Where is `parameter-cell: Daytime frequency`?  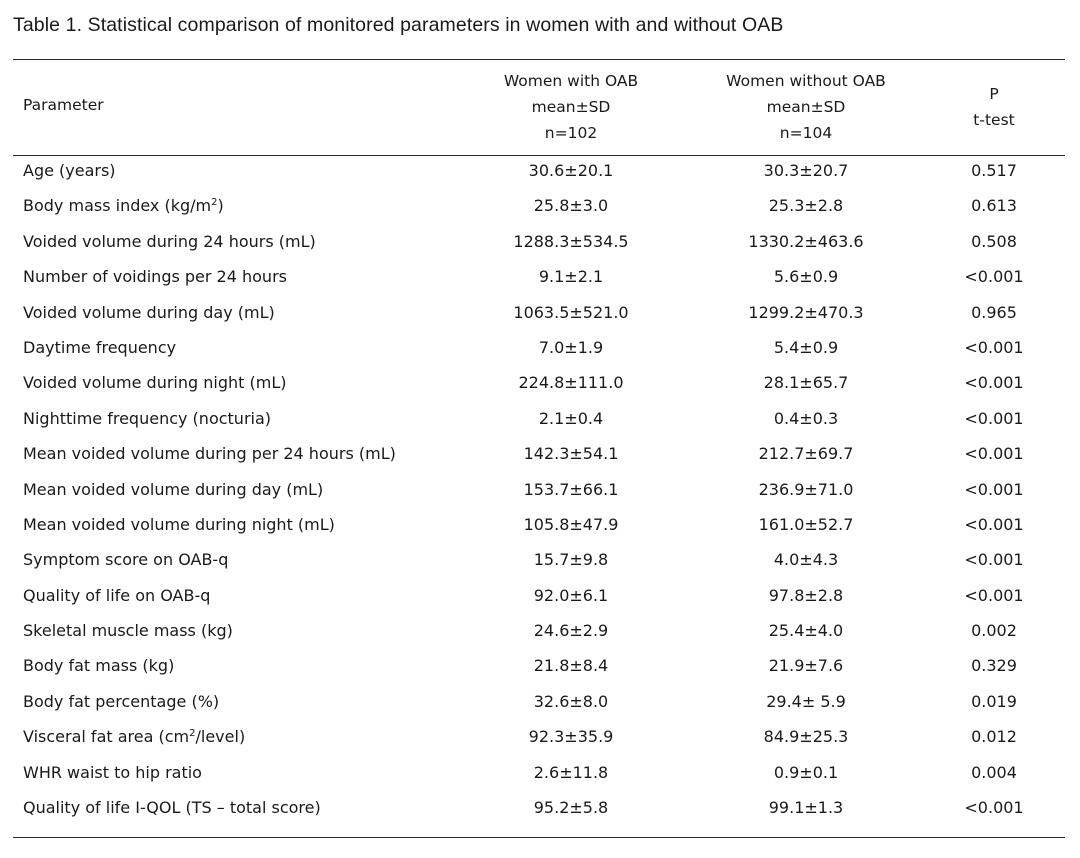 parameter-cell: Daytime frequency is located at coordinates (99, 347).